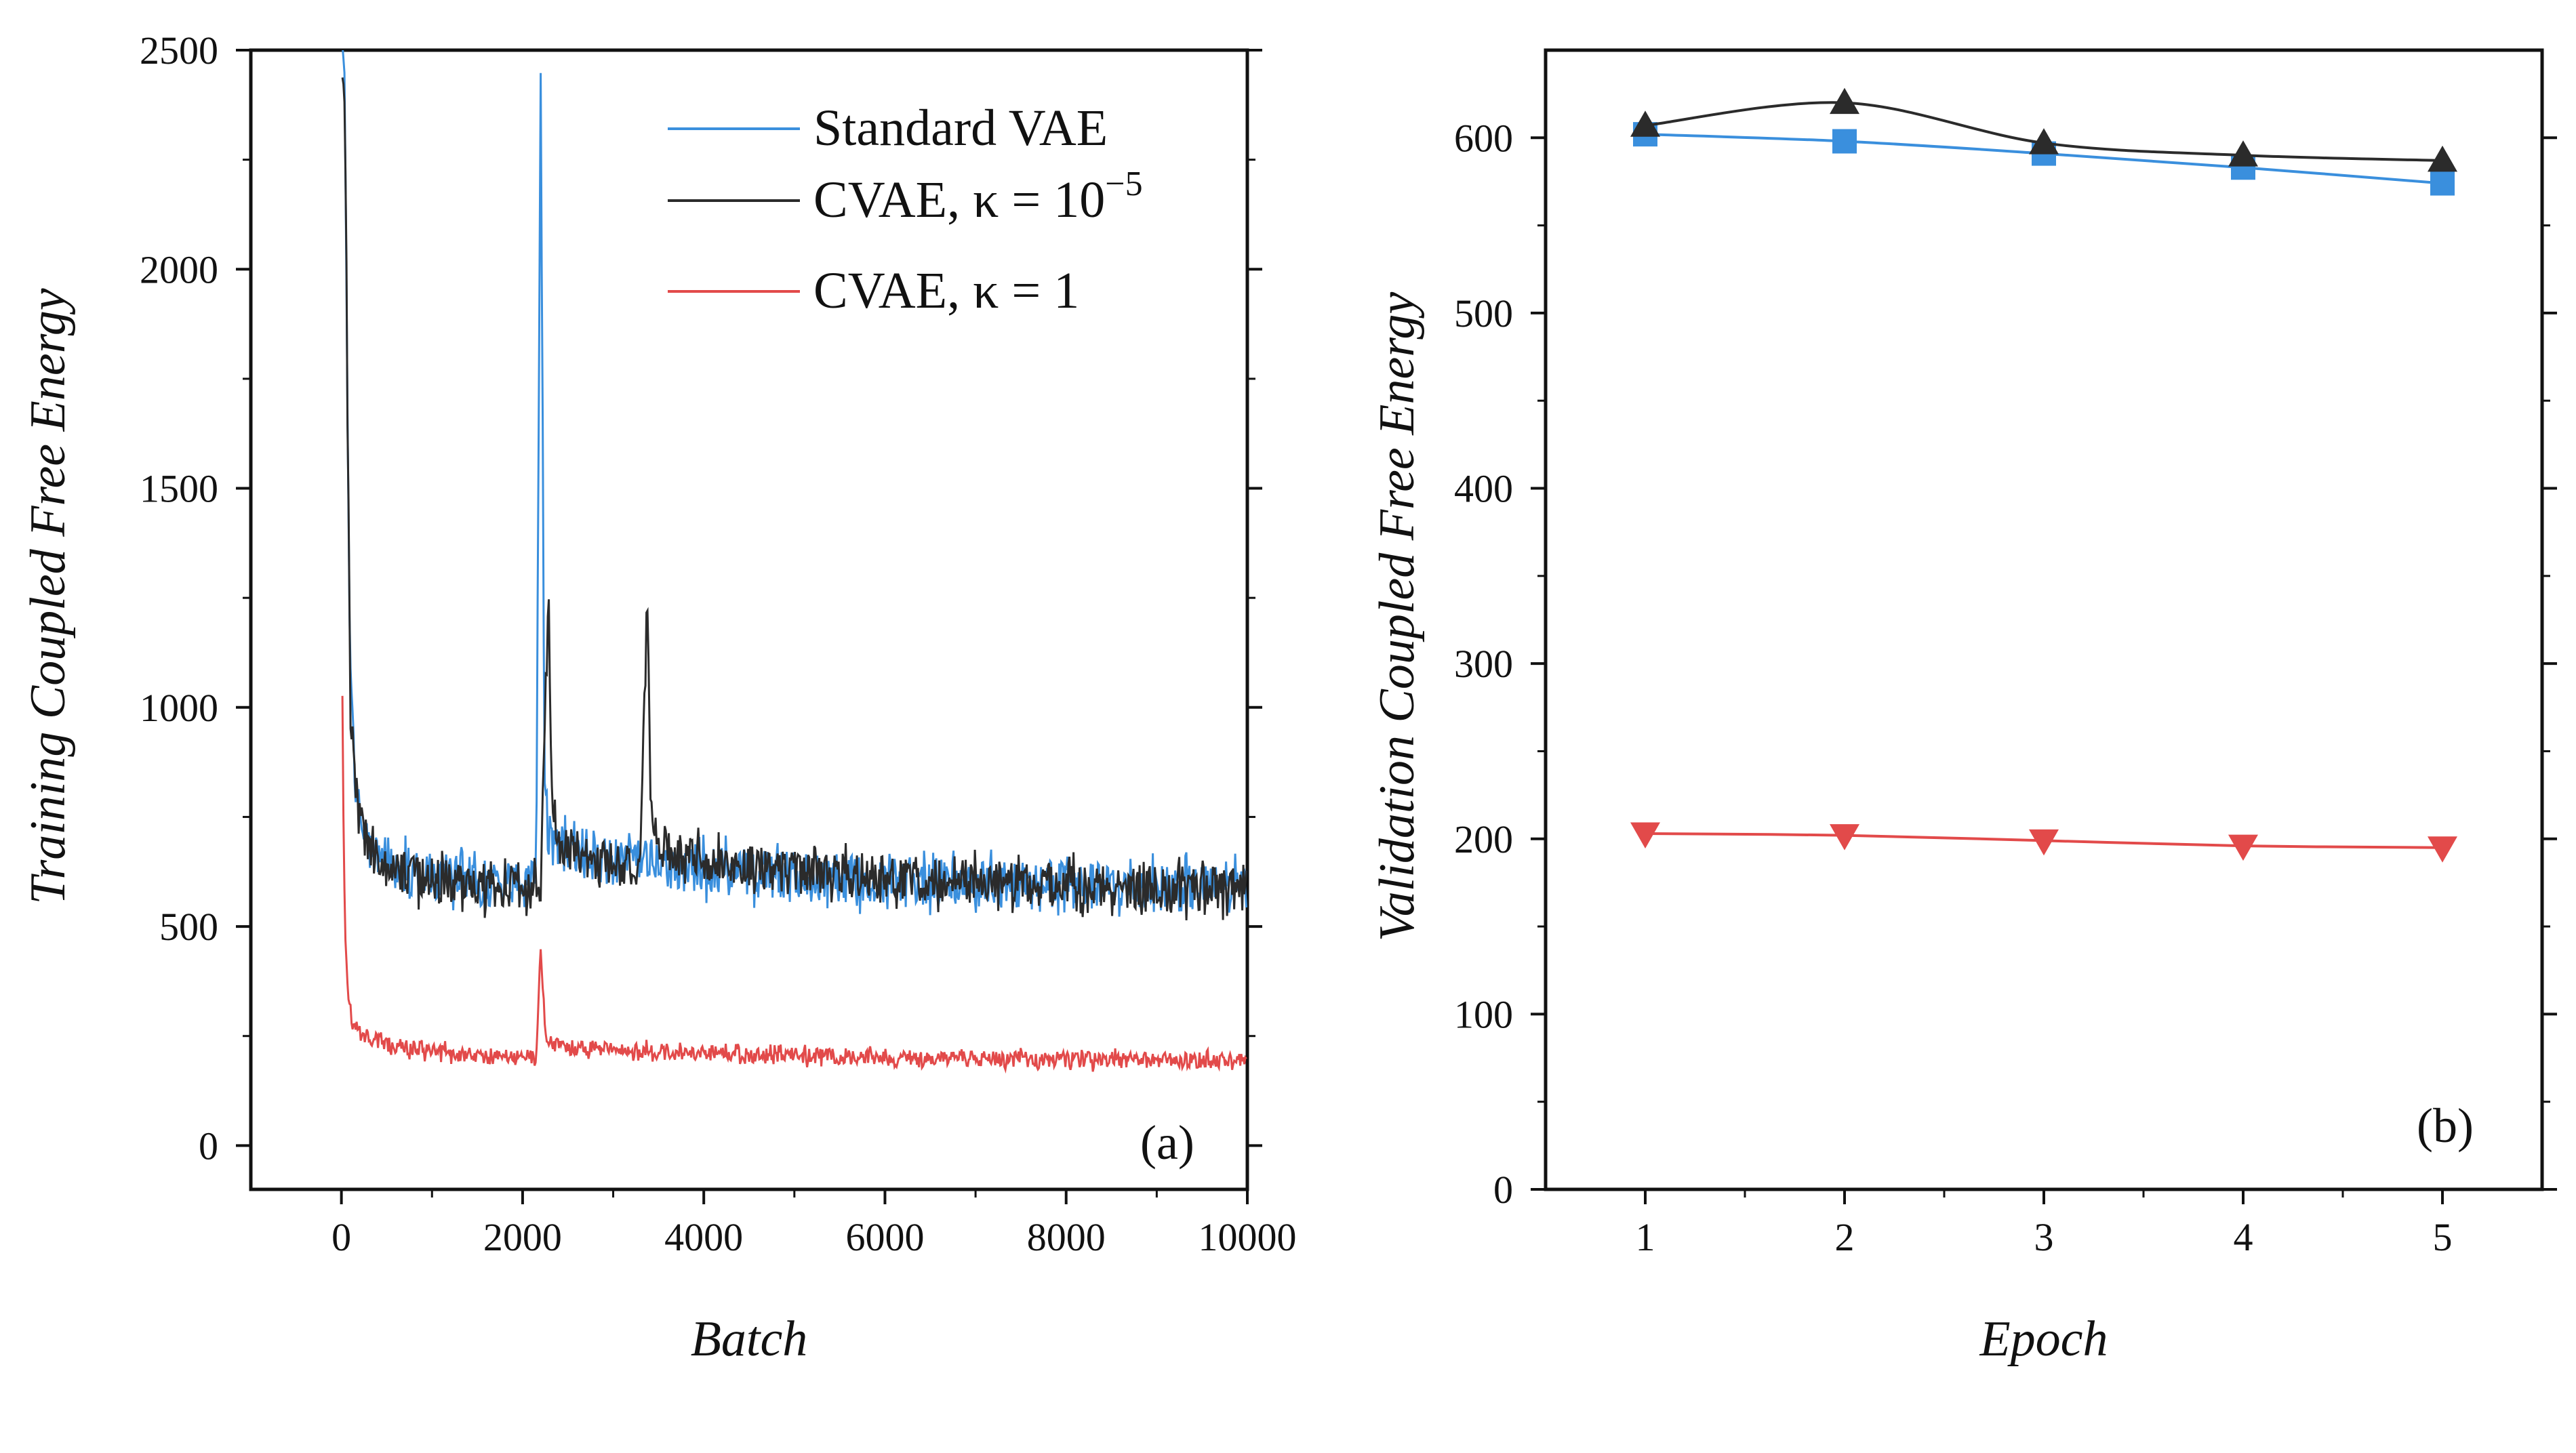  What do you see at coordinates (2445, 1126) in the screenshot?
I see `panel-b-tag: (b)` at bounding box center [2445, 1126].